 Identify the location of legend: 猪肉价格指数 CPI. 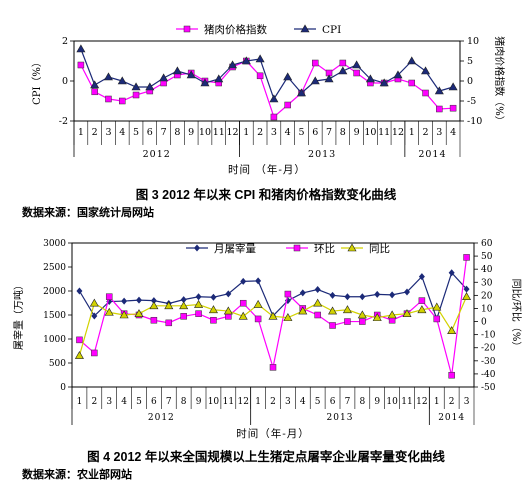
(258, 29).